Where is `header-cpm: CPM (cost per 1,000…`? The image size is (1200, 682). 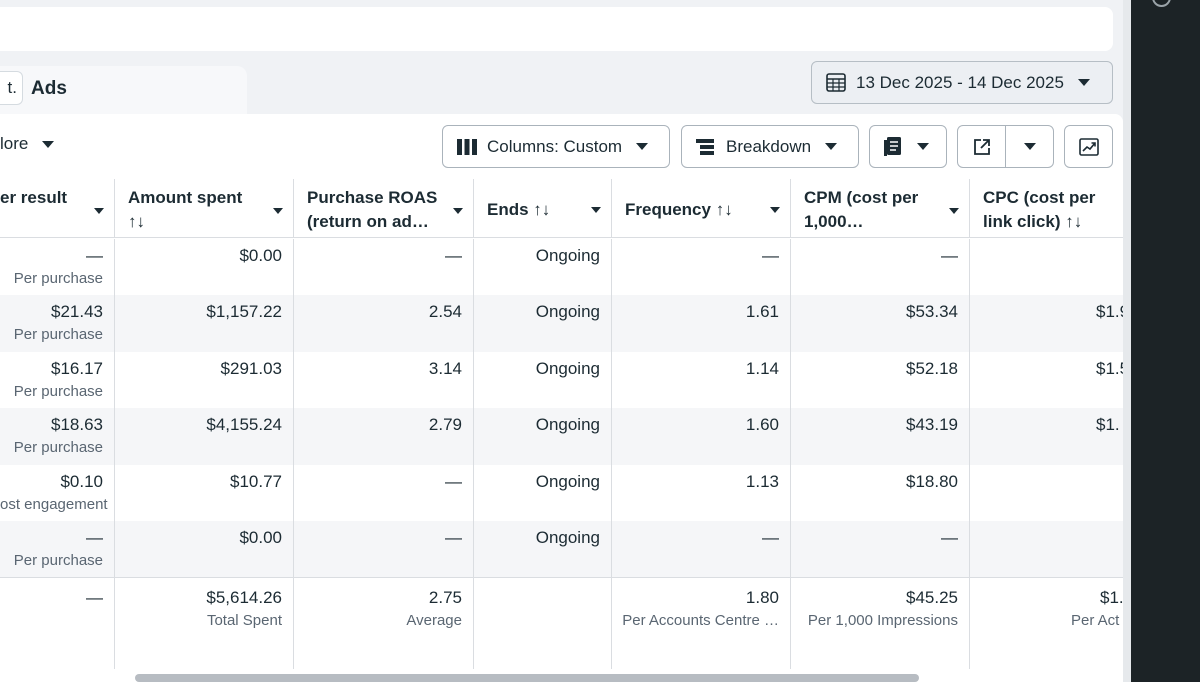
header-cpm: CPM (cost per 1,000… is located at coordinates (880, 208).